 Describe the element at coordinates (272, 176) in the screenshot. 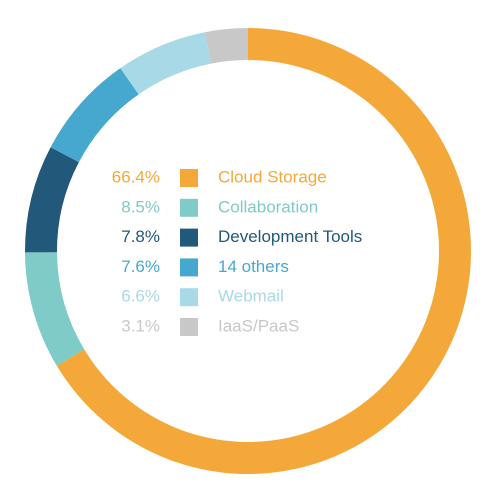

I see `legend-label: Cloud Storage` at that location.